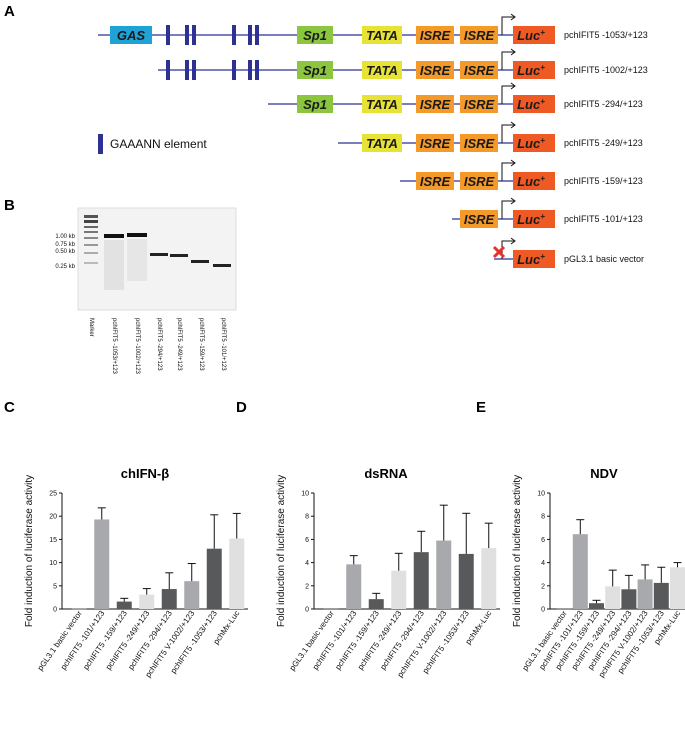  I want to click on lane-label: pchIFIT5 -249/+123, so click(179, 344).